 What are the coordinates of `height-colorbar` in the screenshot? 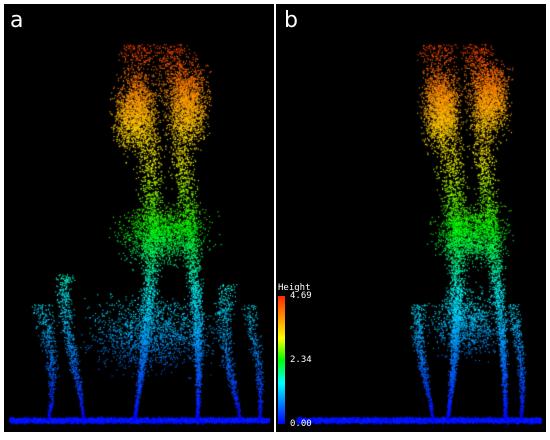 It's located at (281, 360).